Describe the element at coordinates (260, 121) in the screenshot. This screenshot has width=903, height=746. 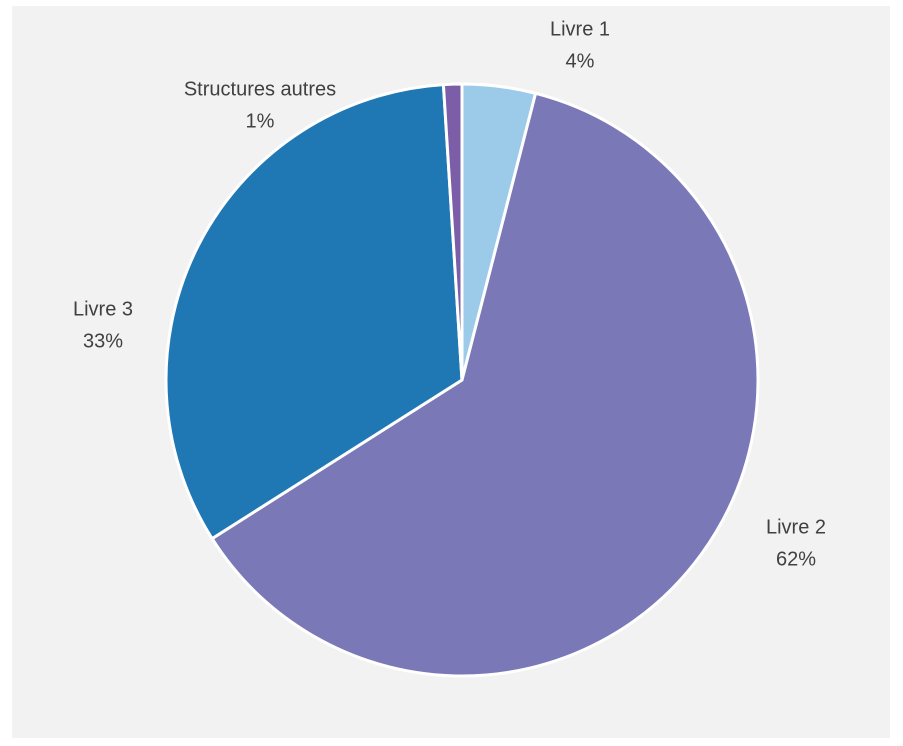
I see `data-label-value-structures-autres: 1%` at that location.